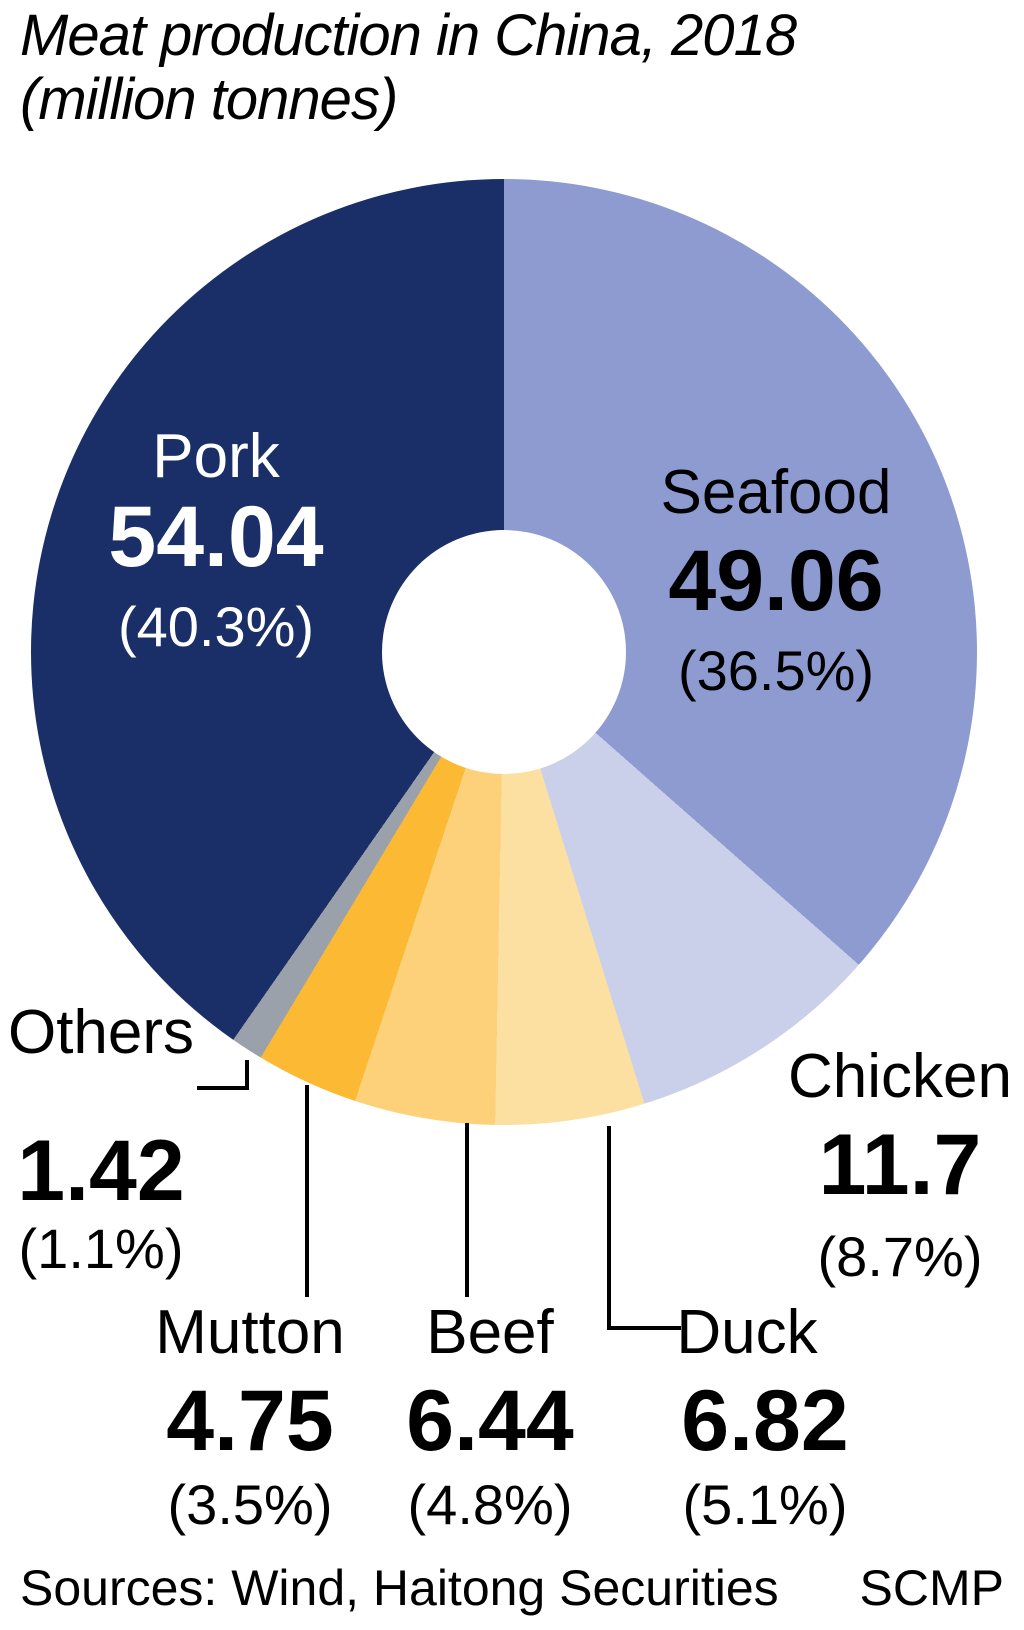 This screenshot has width=1024, height=1630. I want to click on segment-name: Pork, so click(216, 456).